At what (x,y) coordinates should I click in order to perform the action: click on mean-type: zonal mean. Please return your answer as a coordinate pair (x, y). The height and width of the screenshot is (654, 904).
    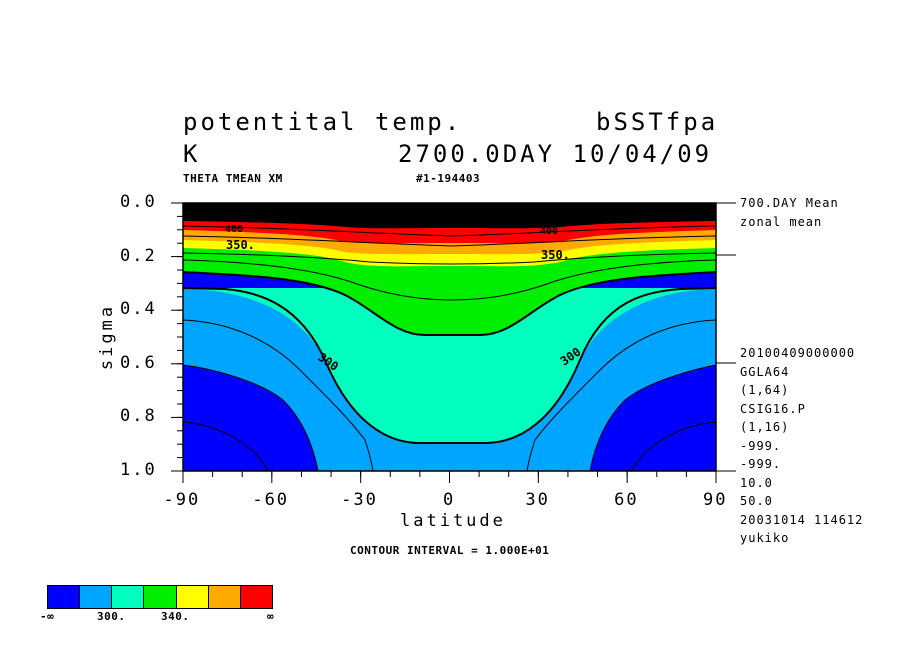
    Looking at the image, I should click on (781, 222).